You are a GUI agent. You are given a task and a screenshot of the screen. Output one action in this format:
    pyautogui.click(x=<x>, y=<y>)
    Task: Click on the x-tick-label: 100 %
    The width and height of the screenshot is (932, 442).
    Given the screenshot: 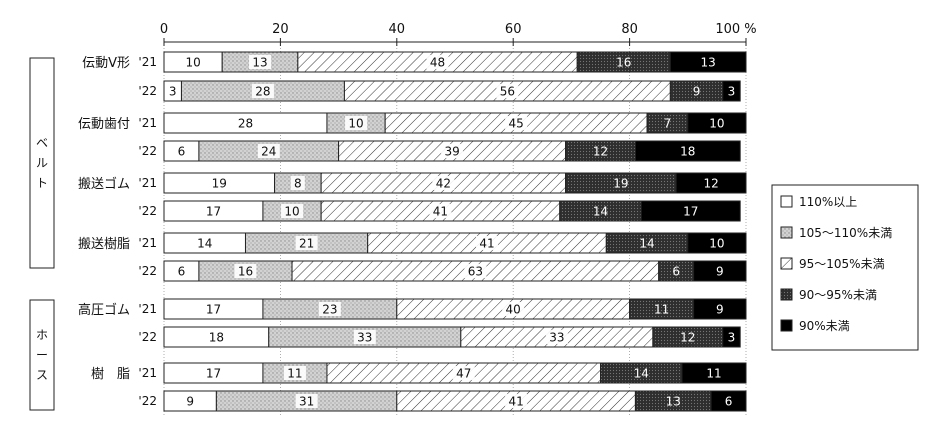 What is the action you would take?
    pyautogui.click(x=735, y=29)
    